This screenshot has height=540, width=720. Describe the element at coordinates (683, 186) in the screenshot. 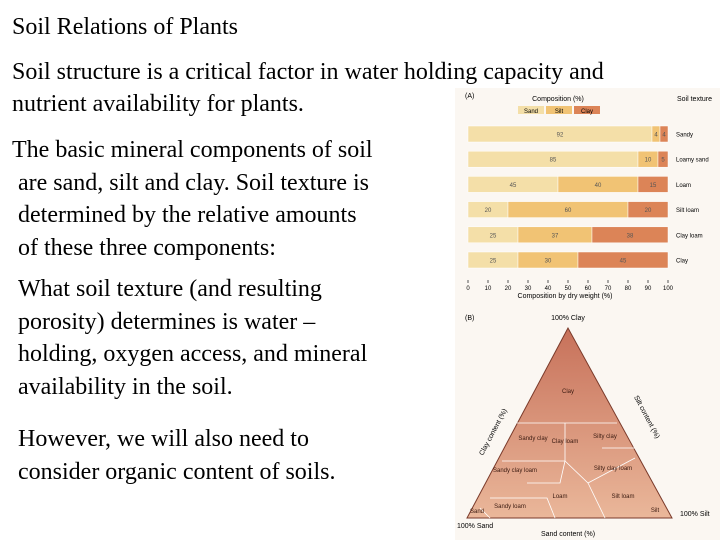

I see `texture-label: Loam` at that location.